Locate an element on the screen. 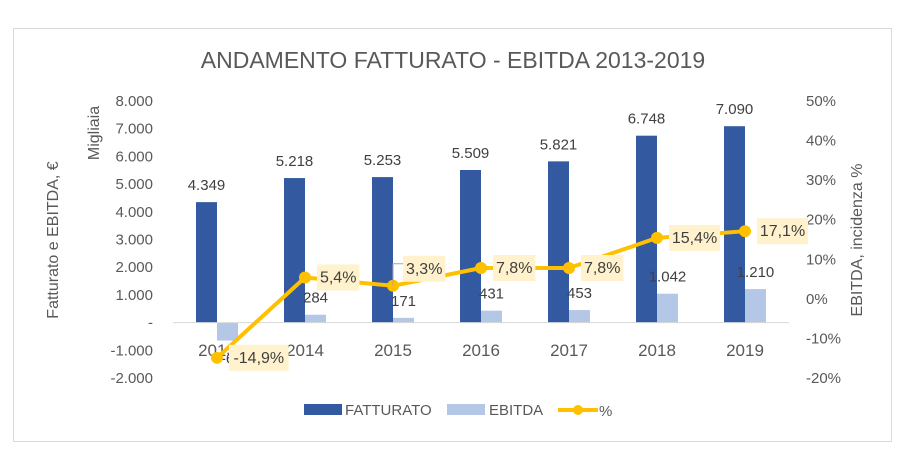  legend-label-percent: % is located at coordinates (605, 411).